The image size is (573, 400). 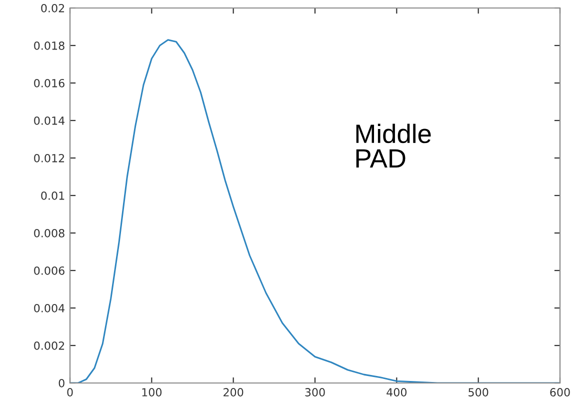 What do you see at coordinates (152, 392) in the screenshot?
I see `x-tick-label: 100` at bounding box center [152, 392].